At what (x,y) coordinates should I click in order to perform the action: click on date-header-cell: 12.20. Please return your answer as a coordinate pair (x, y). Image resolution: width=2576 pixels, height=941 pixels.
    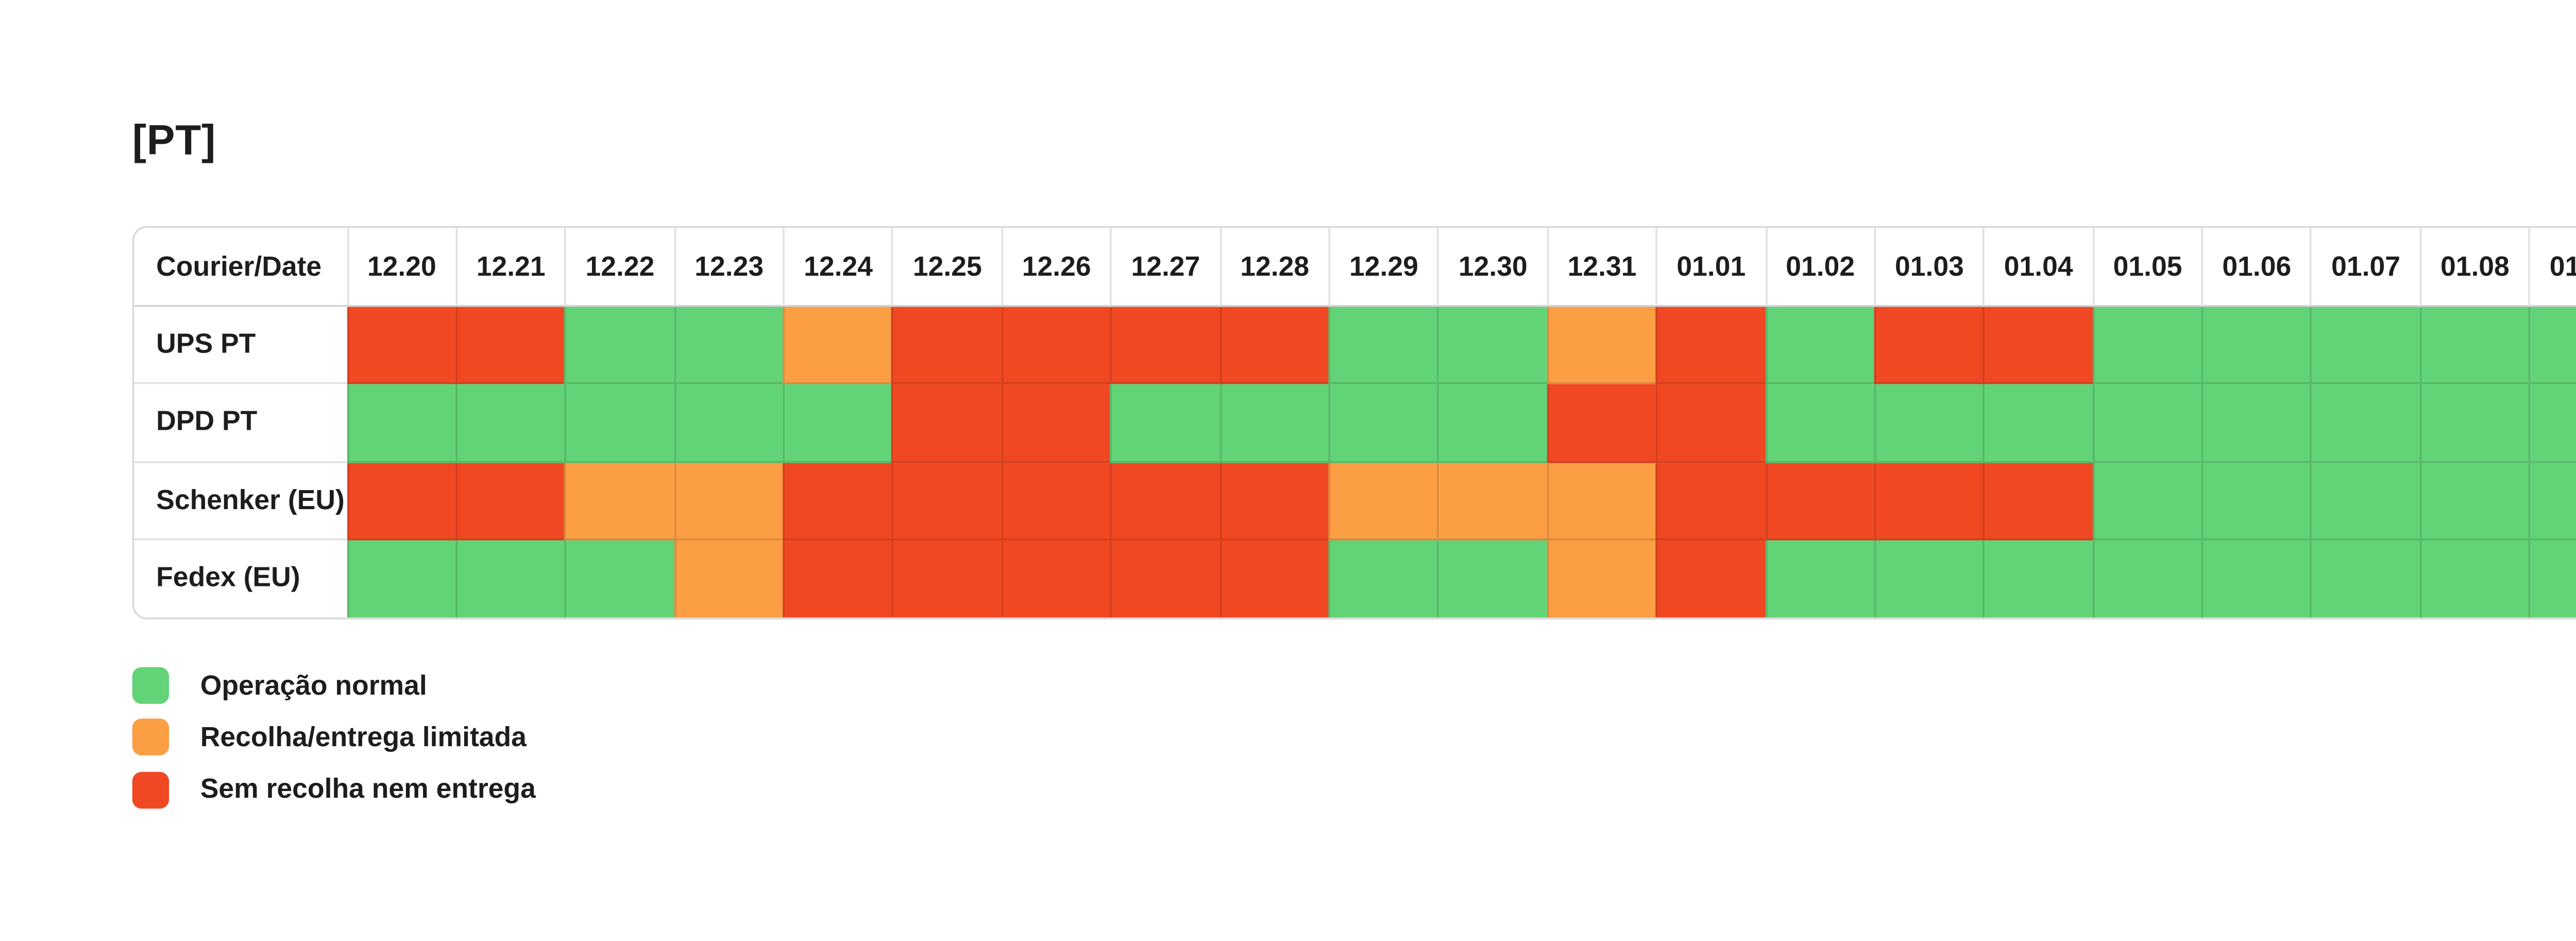
    Looking at the image, I should click on (400, 267).